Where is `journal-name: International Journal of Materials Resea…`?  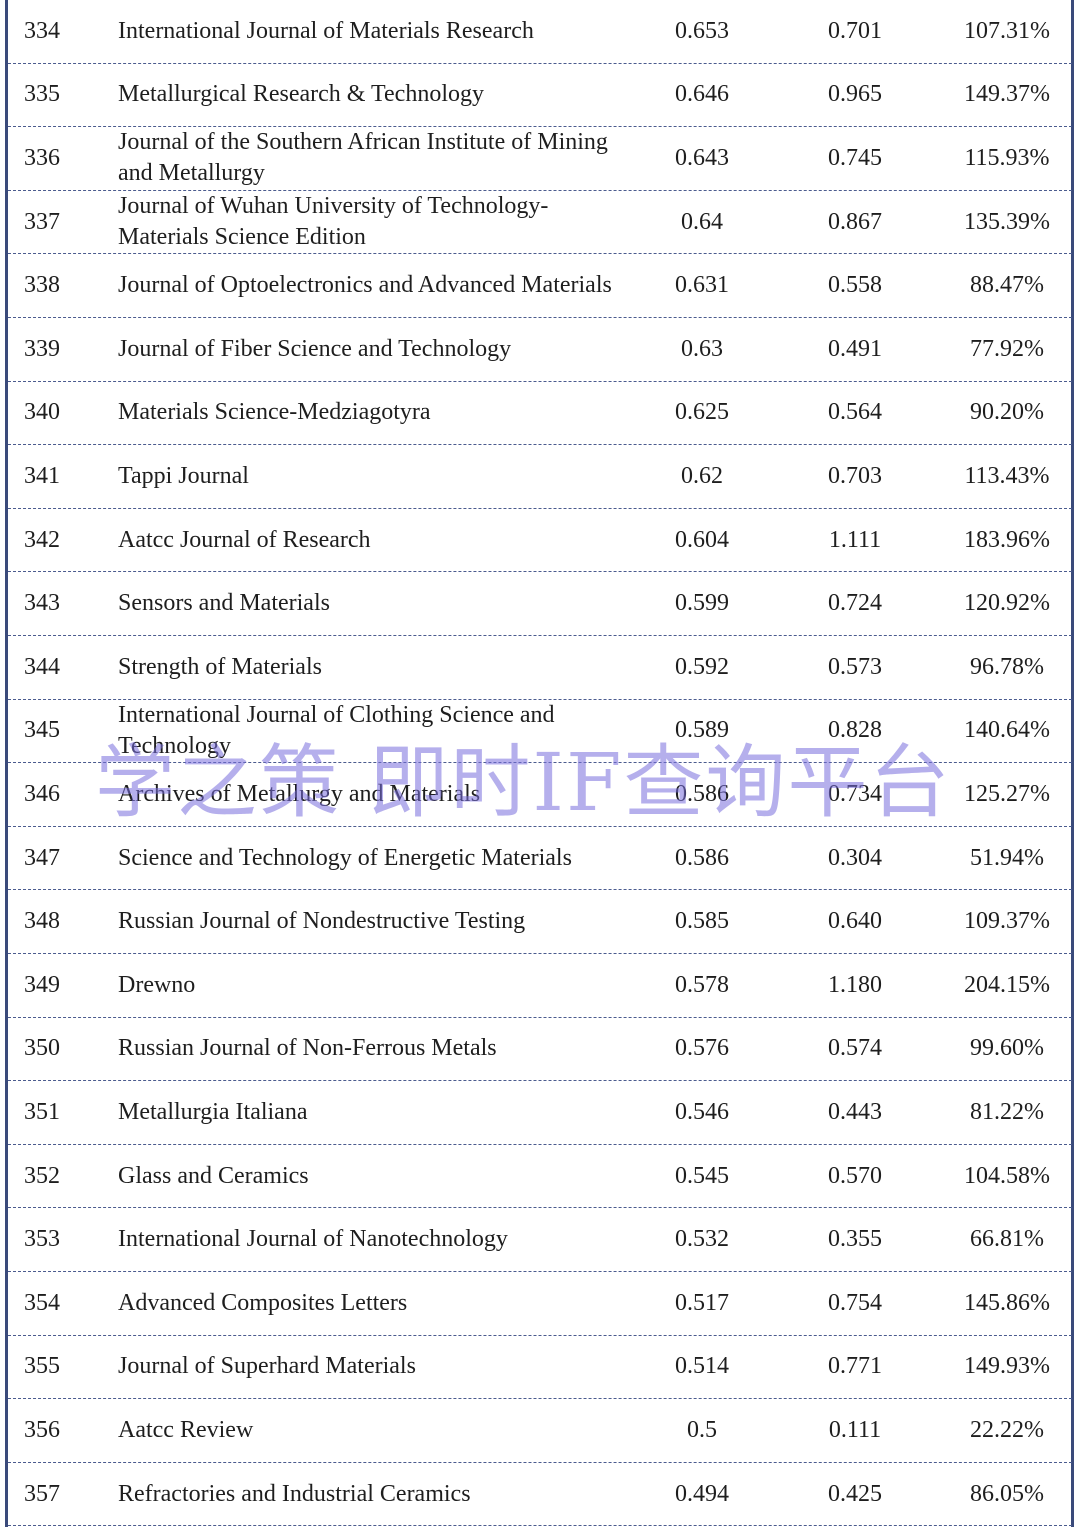 journal-name: International Journal of Materials Resea… is located at coordinates (326, 30).